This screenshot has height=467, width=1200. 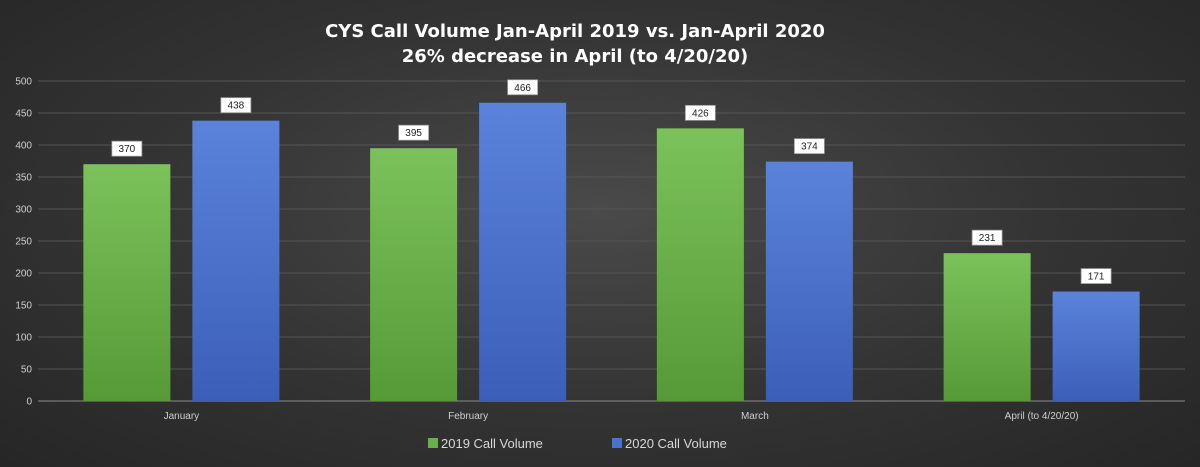 I want to click on data-label: 438, so click(x=236, y=106).